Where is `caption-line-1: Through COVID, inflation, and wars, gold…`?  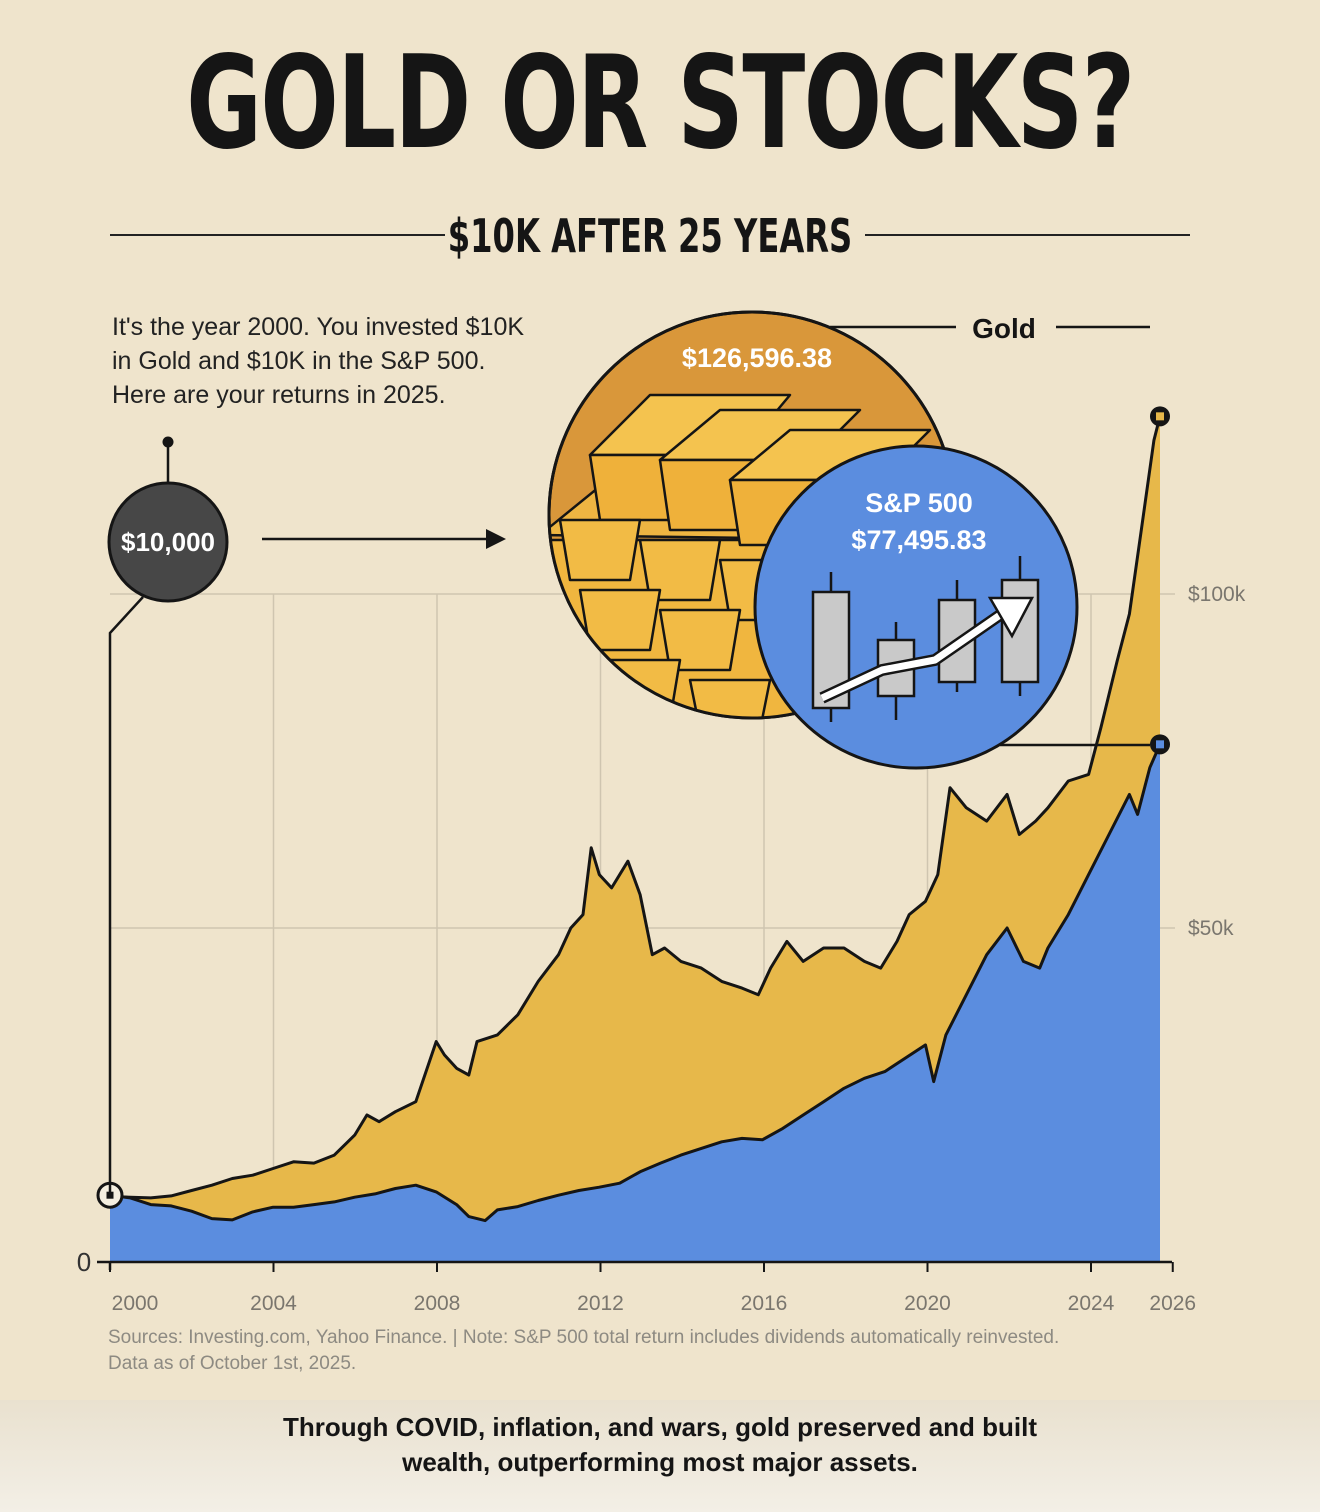 caption-line-1: Through COVID, inflation, and wars, gold… is located at coordinates (660, 1427).